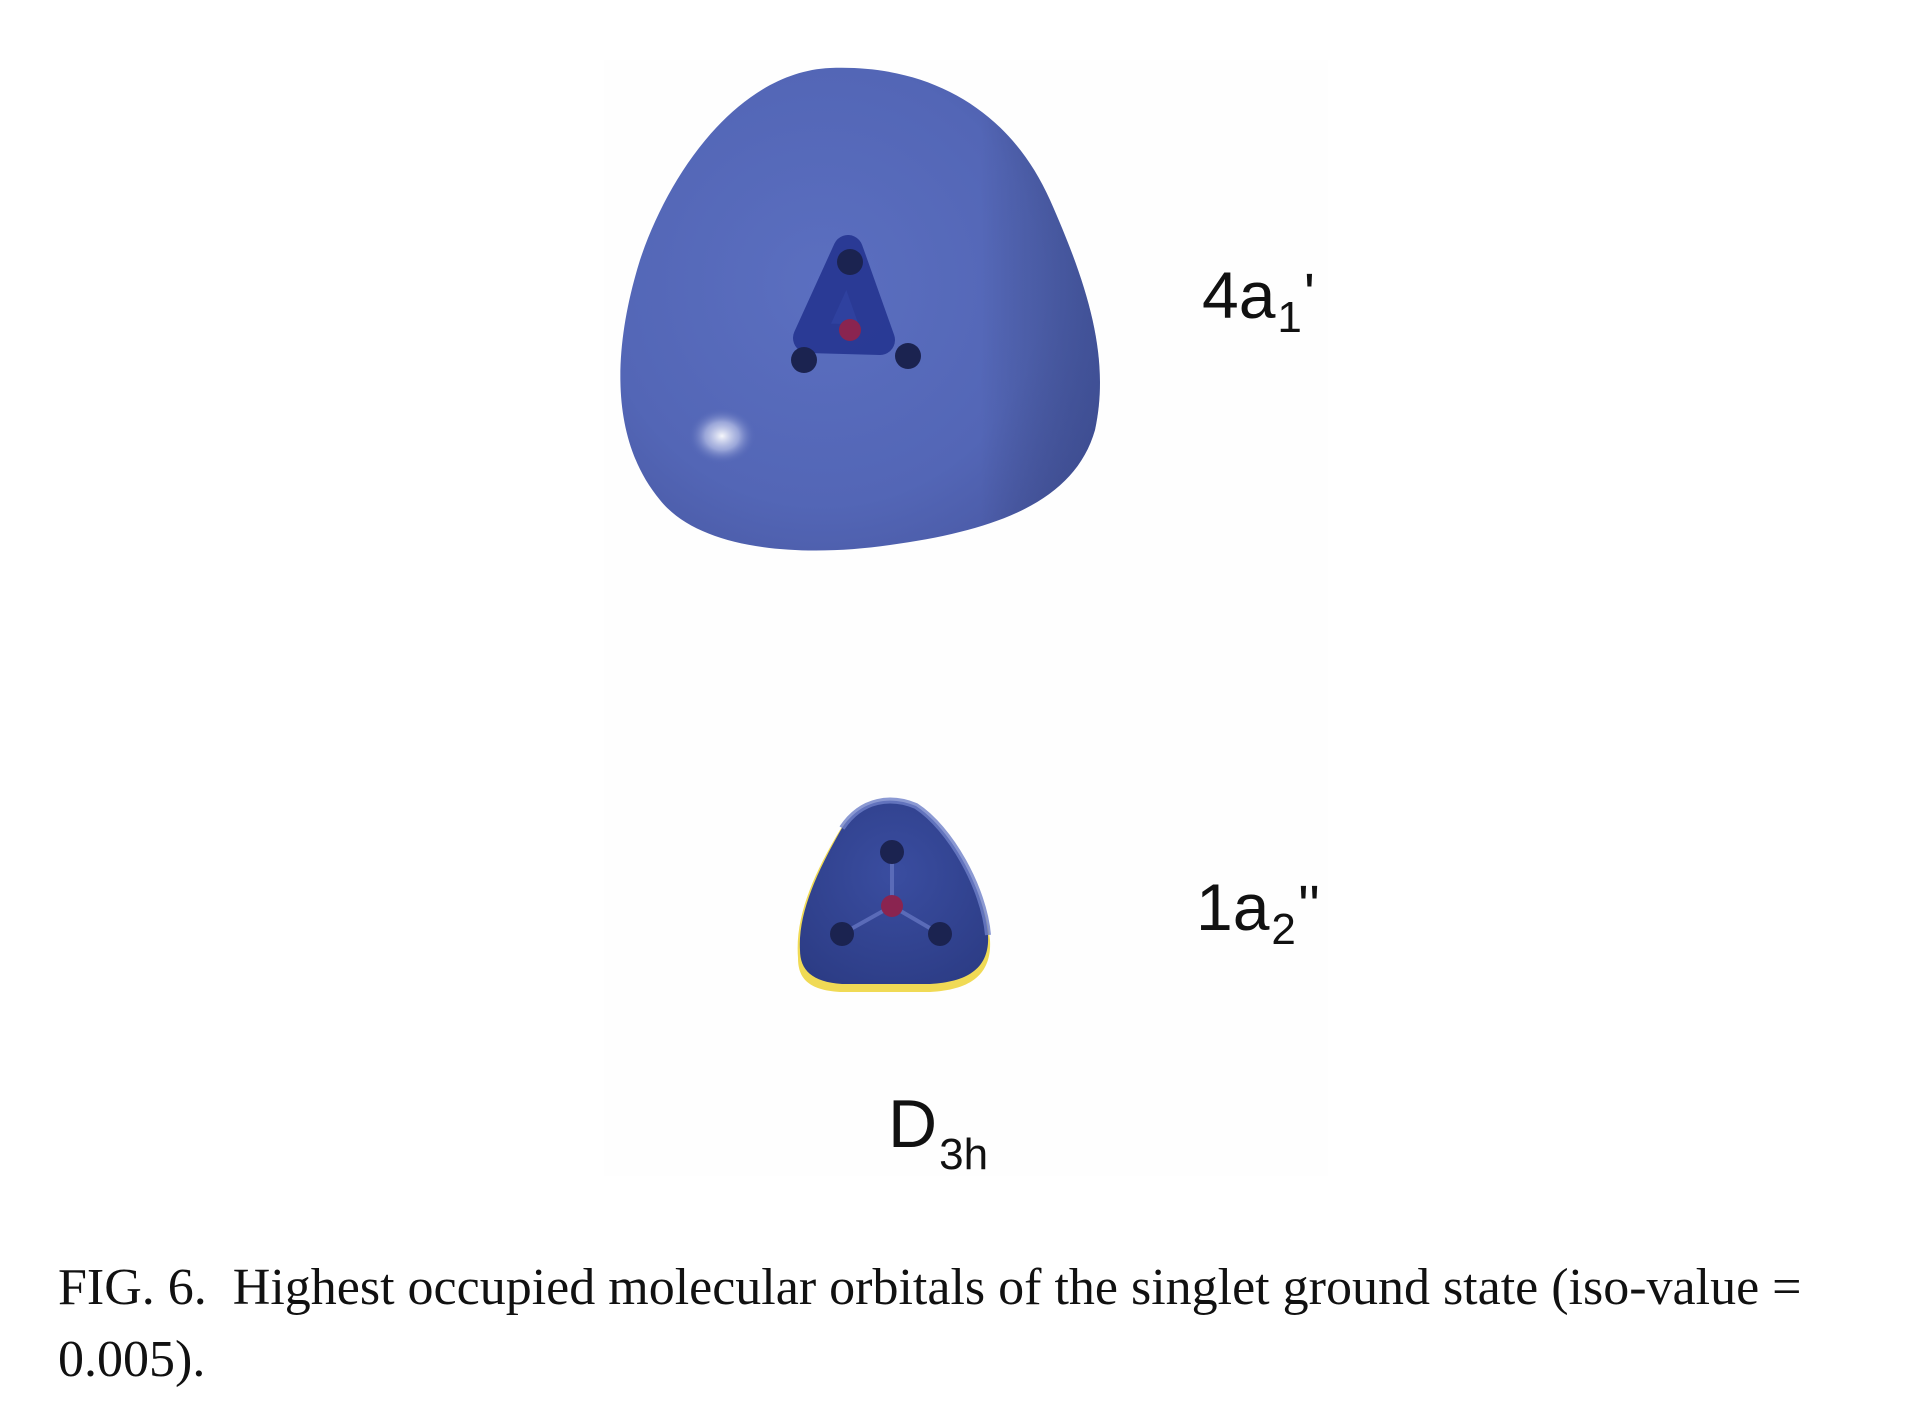  Describe the element at coordinates (850, 330) in the screenshot. I see `atom-4a1-center` at that location.